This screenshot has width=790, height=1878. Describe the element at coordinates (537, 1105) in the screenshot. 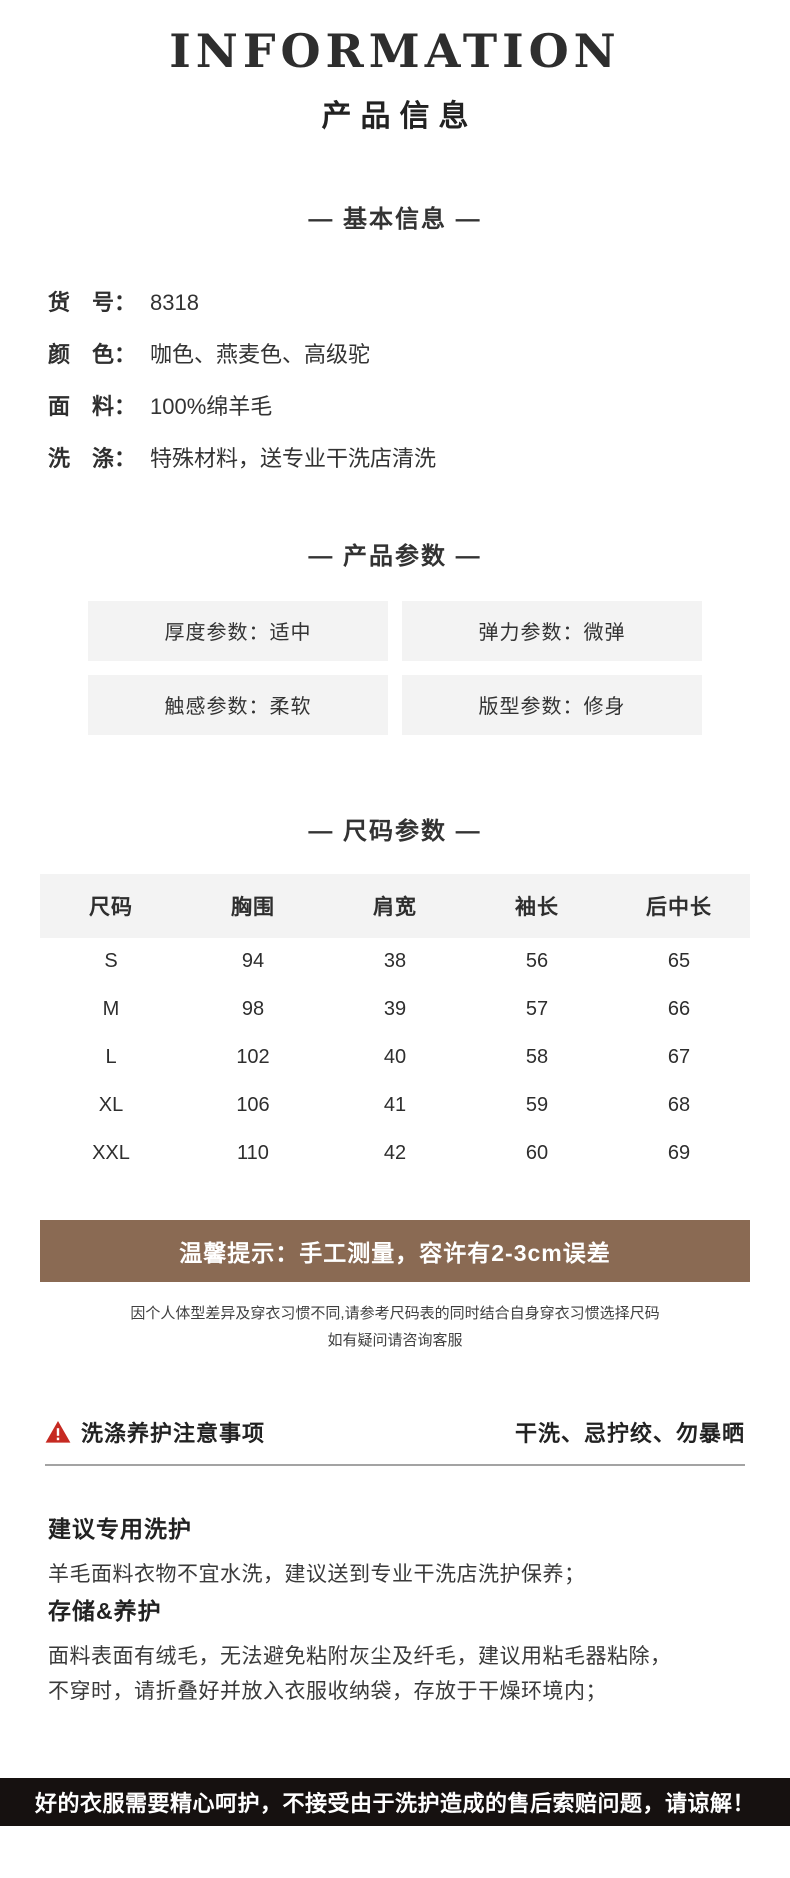

I see `size-table-cell: 59` at that location.